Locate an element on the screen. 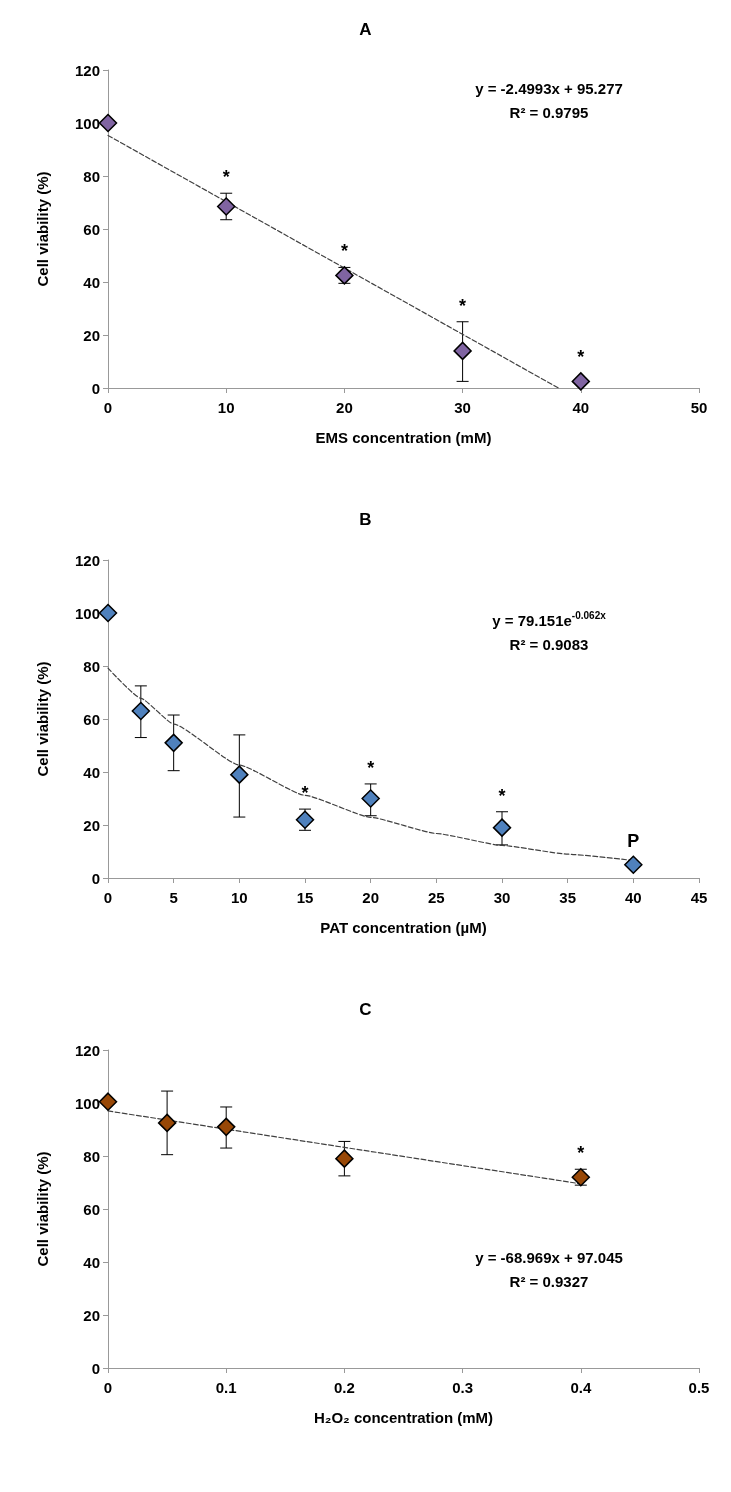 This screenshot has height=1492, width=731. chart-title: C is located at coordinates (365, 1009).